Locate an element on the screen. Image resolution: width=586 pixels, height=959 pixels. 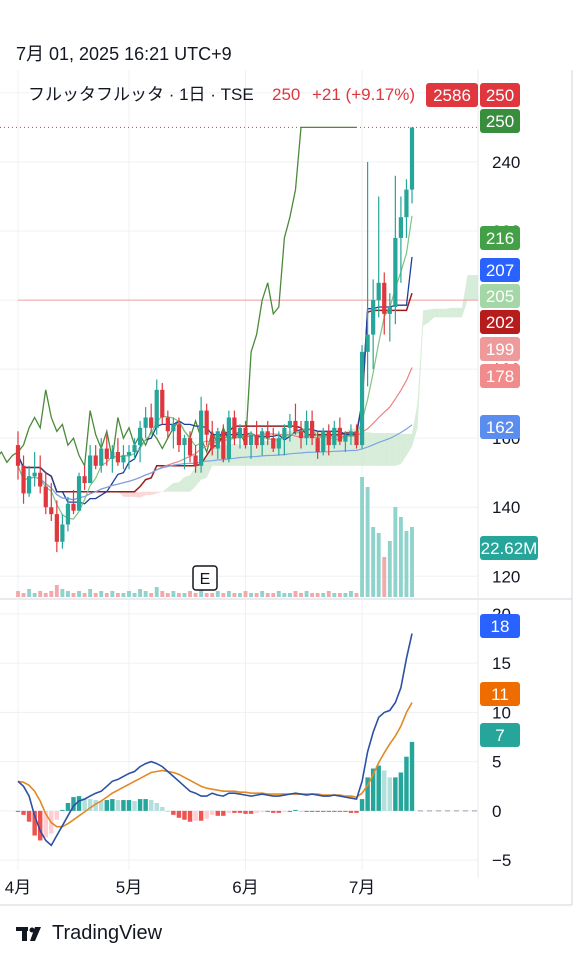
tradingview-brand: TradingView is located at coordinates (89, 933).